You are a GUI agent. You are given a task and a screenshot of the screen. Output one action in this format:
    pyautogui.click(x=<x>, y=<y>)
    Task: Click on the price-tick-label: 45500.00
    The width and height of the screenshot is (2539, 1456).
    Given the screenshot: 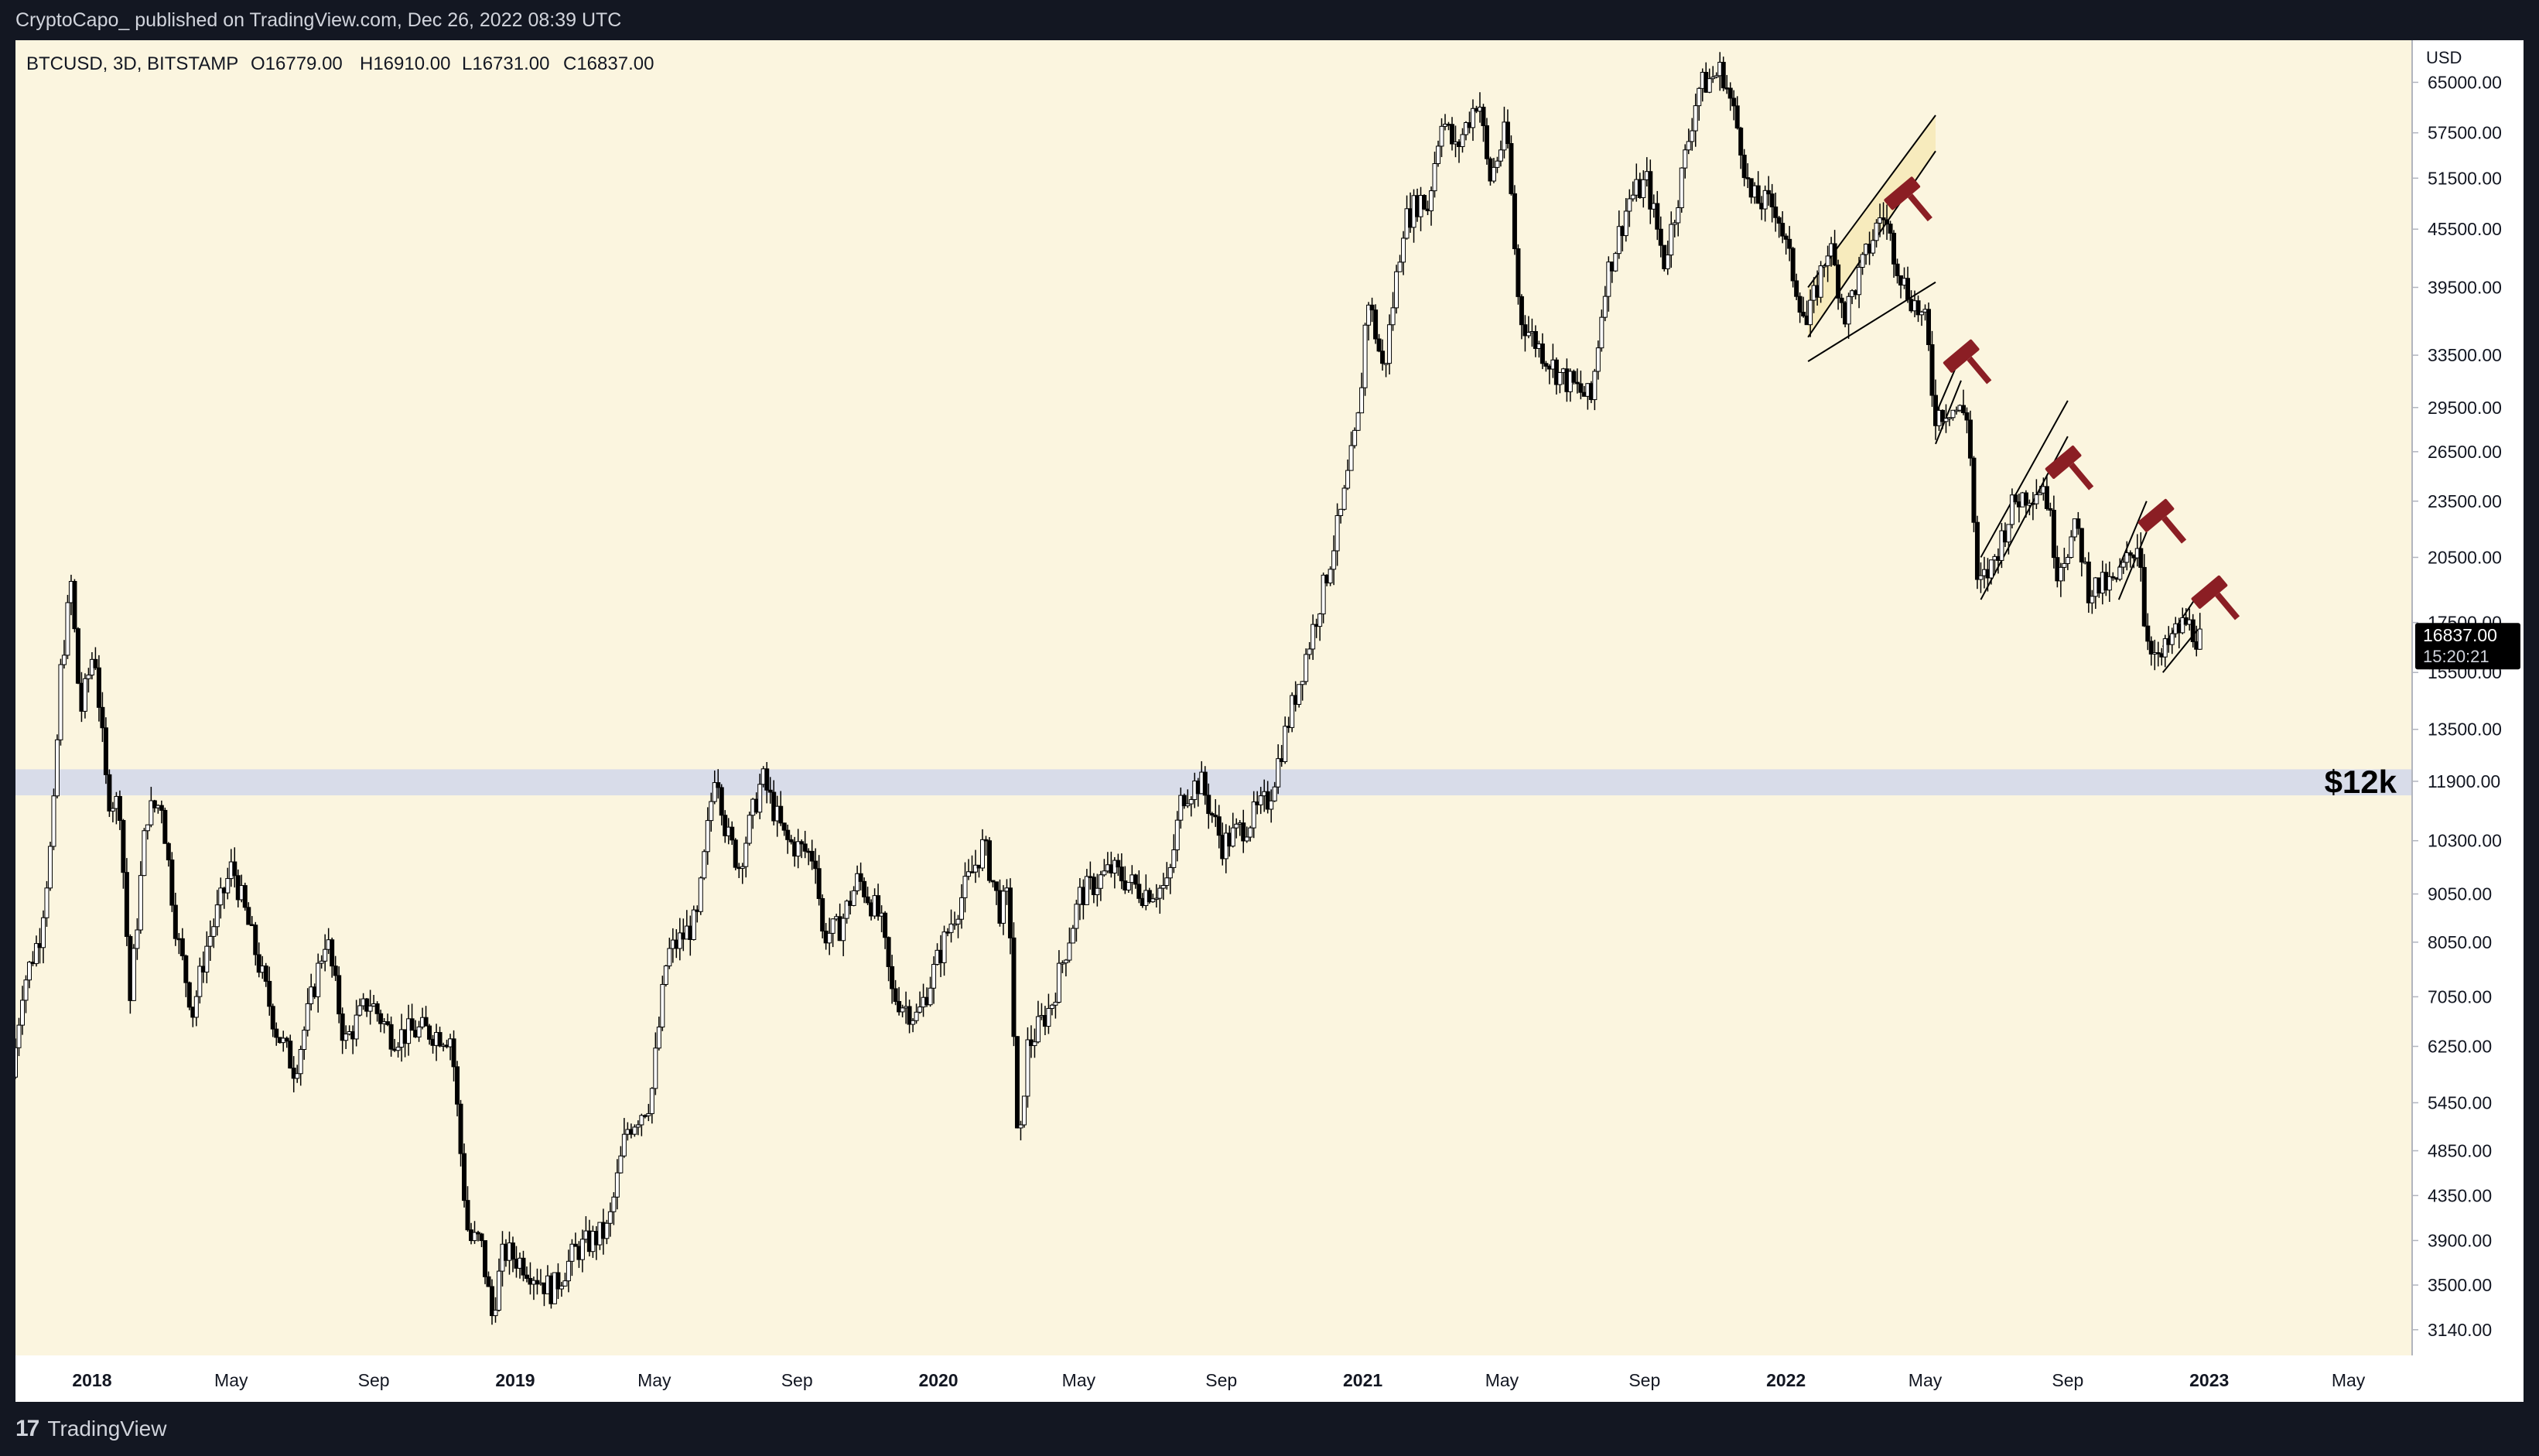 What is the action you would take?
    pyautogui.click(x=2465, y=229)
    